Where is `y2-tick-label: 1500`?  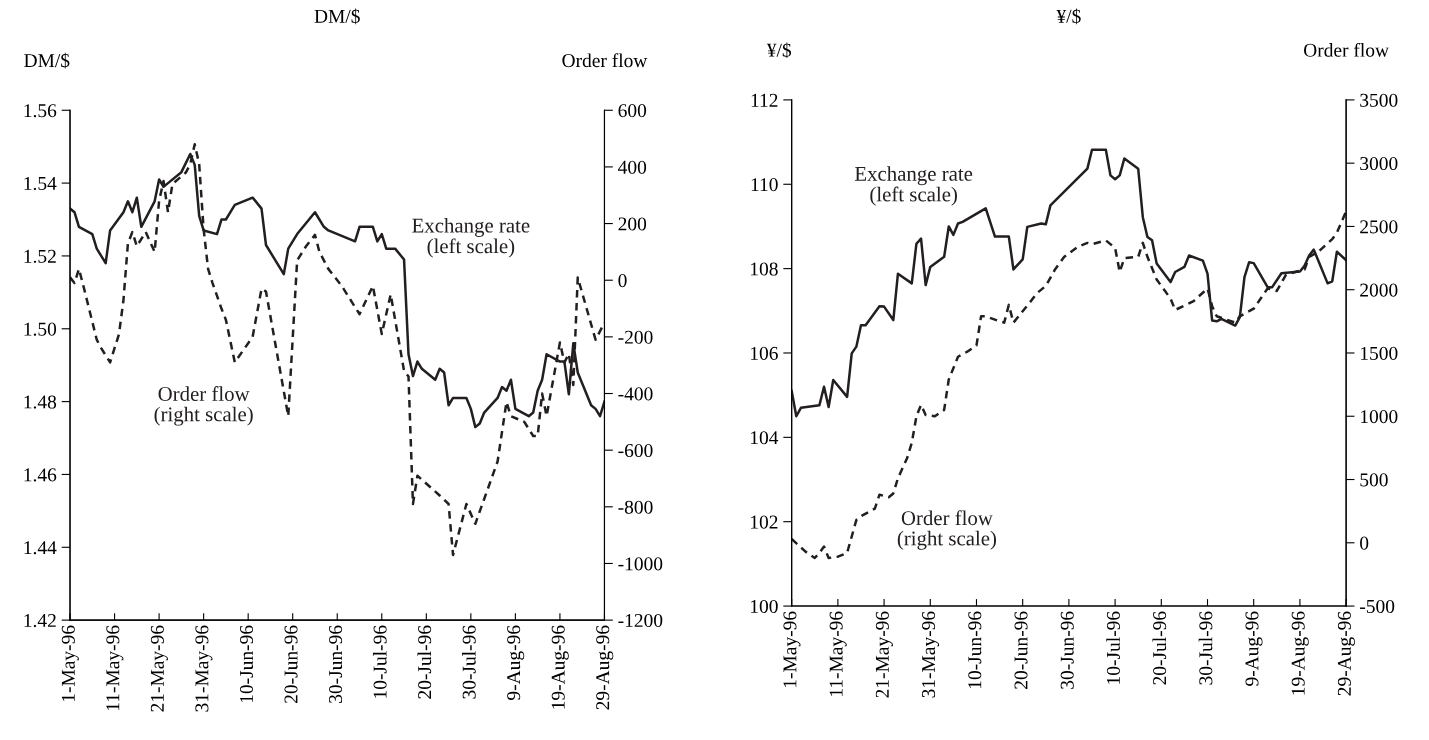 y2-tick-label: 1500 is located at coordinates (1379, 353).